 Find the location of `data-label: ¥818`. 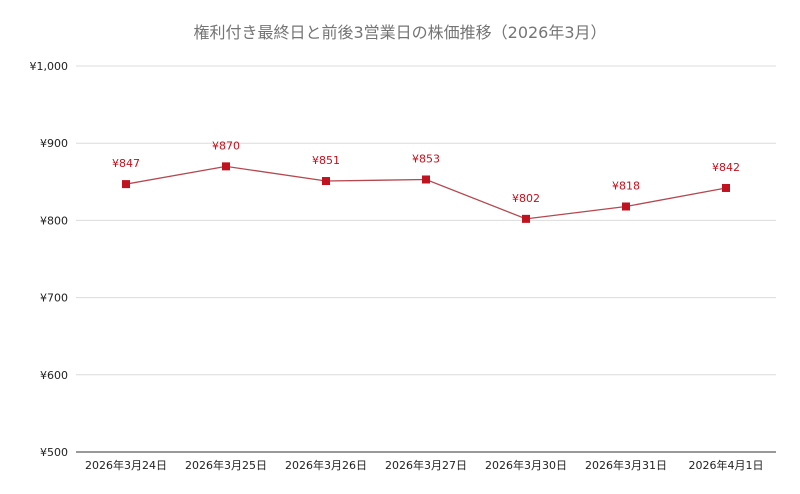

data-label: ¥818 is located at coordinates (626, 186).